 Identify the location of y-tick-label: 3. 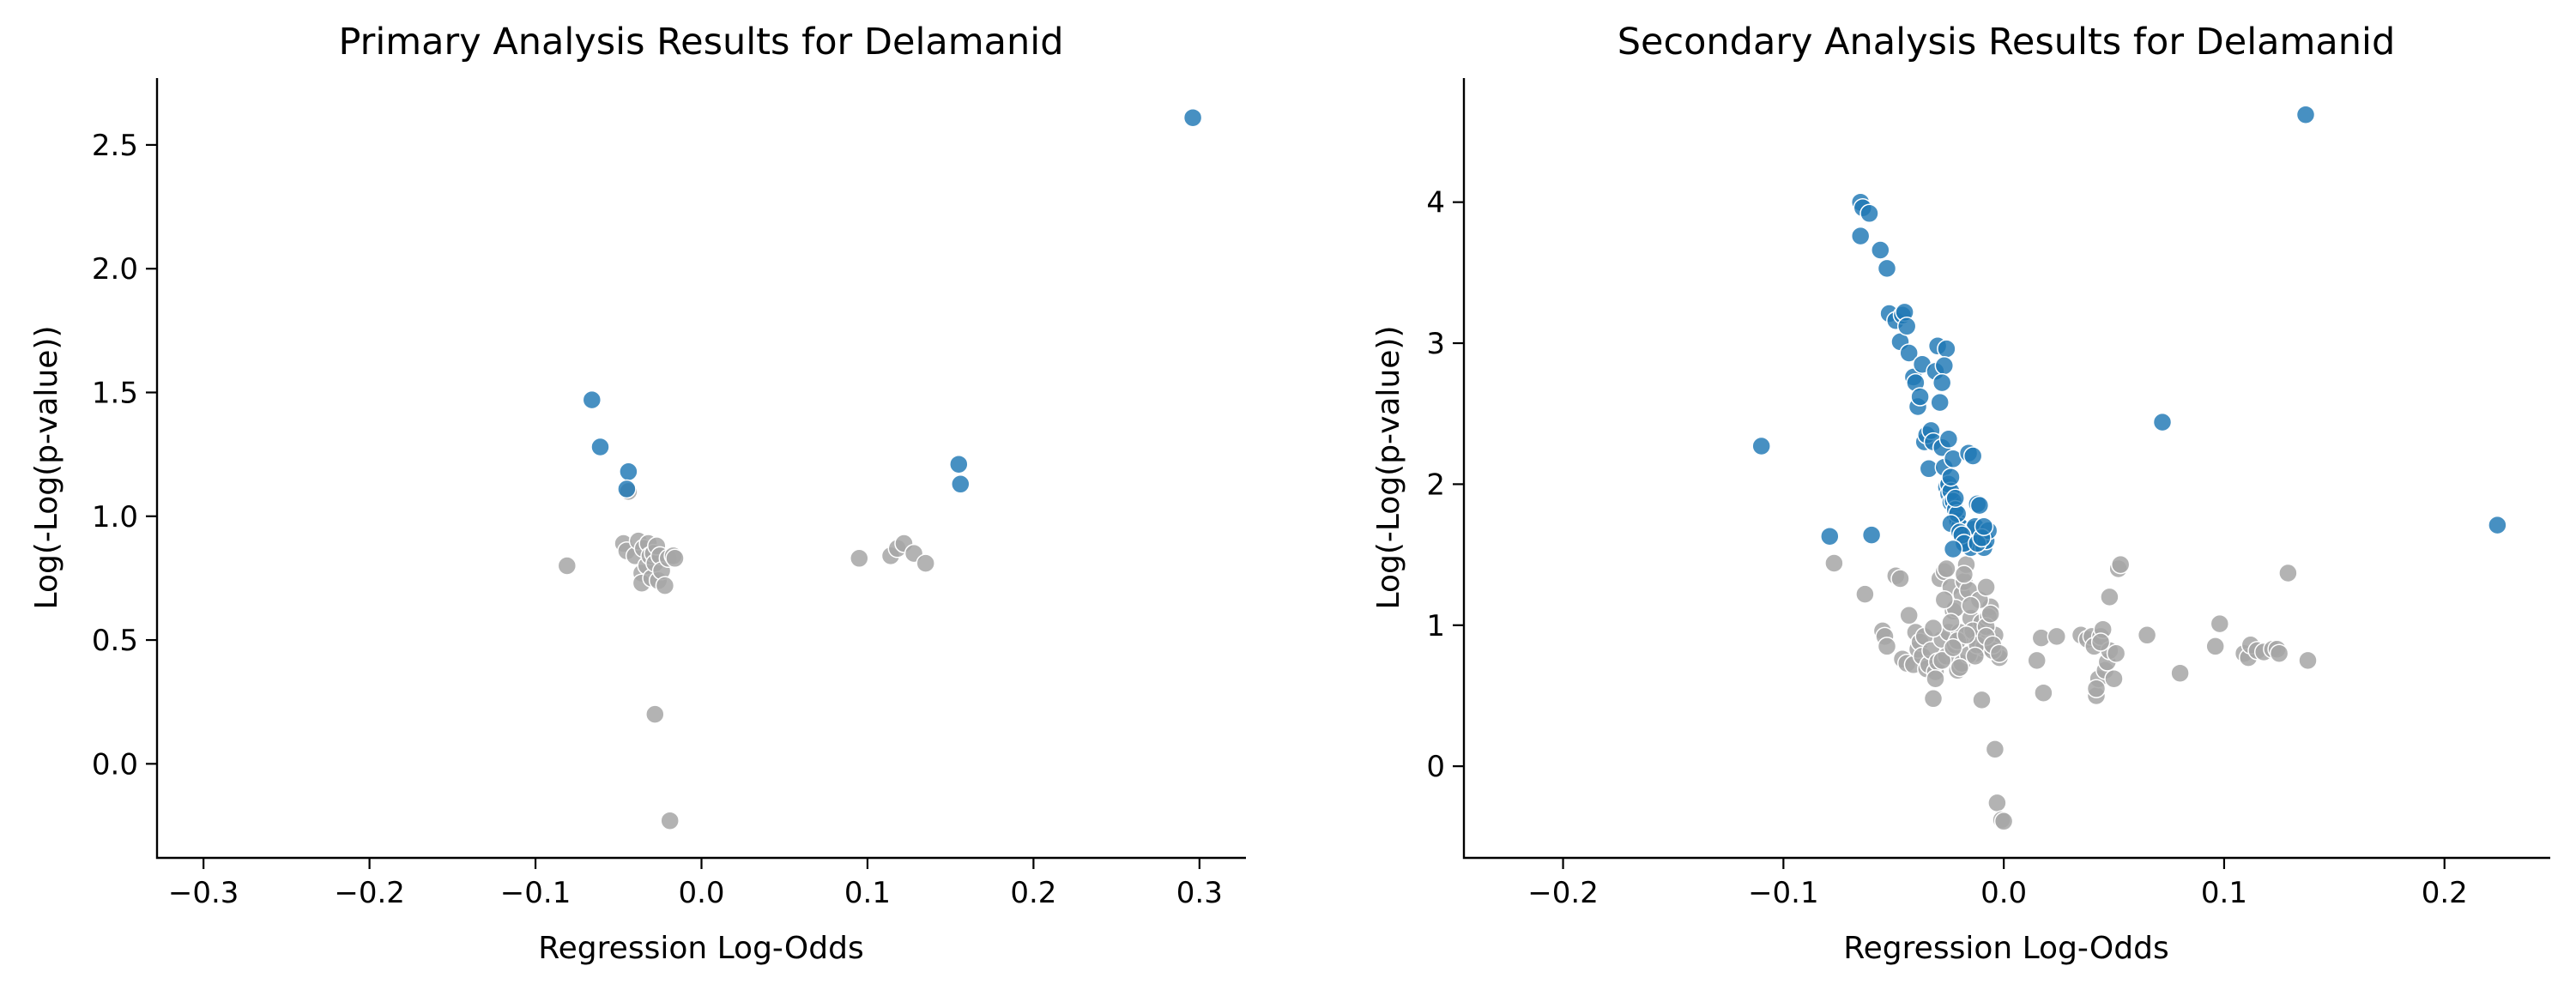
(1435, 344).